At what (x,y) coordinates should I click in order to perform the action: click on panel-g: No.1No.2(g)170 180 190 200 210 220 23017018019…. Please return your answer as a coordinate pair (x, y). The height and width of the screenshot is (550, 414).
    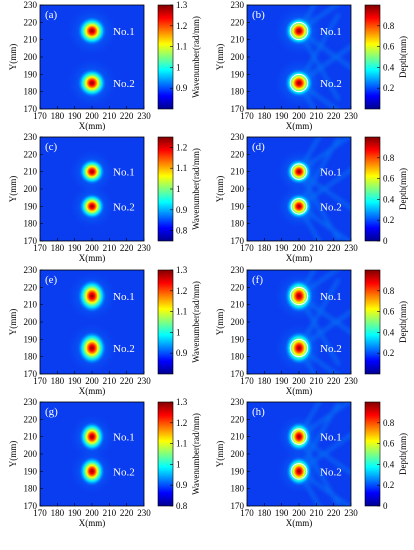
    Looking at the image, I should click on (104, 462).